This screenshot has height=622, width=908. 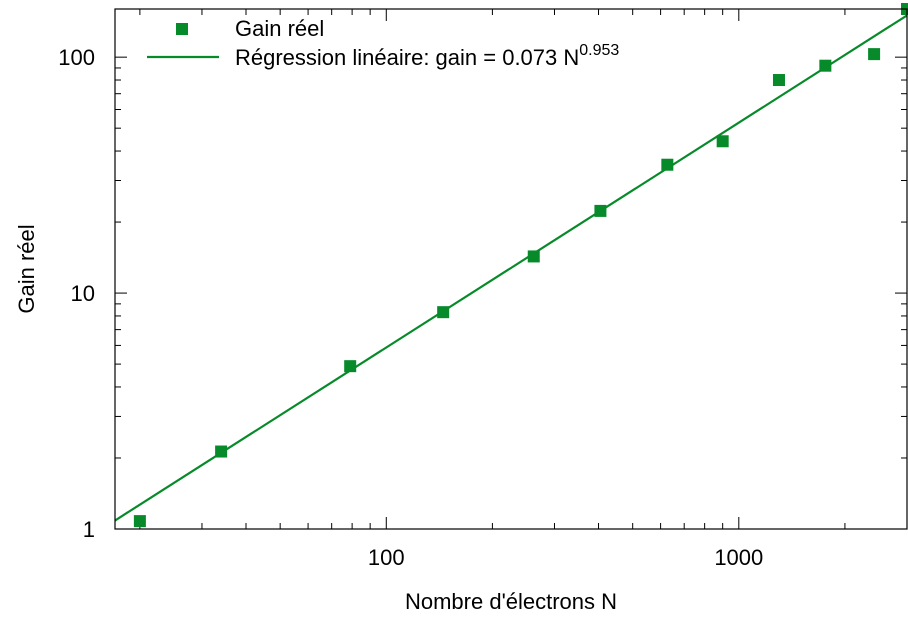 I want to click on x-axis-label: Nombre d'électrons N, so click(x=511, y=601).